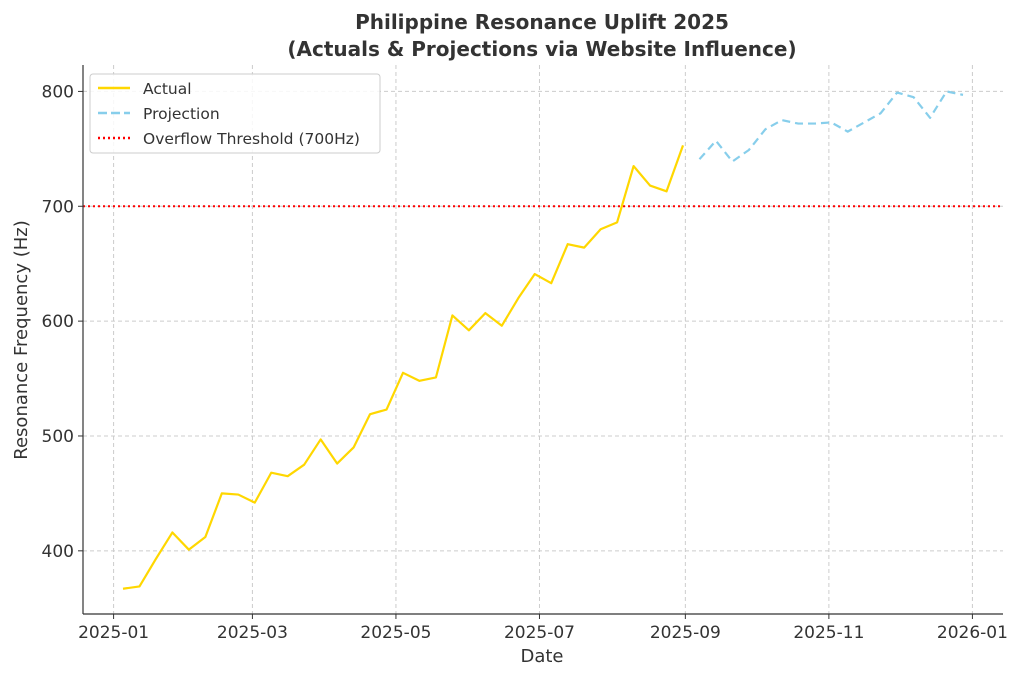  I want to click on legend-label-projection: Projection, so click(181, 114).